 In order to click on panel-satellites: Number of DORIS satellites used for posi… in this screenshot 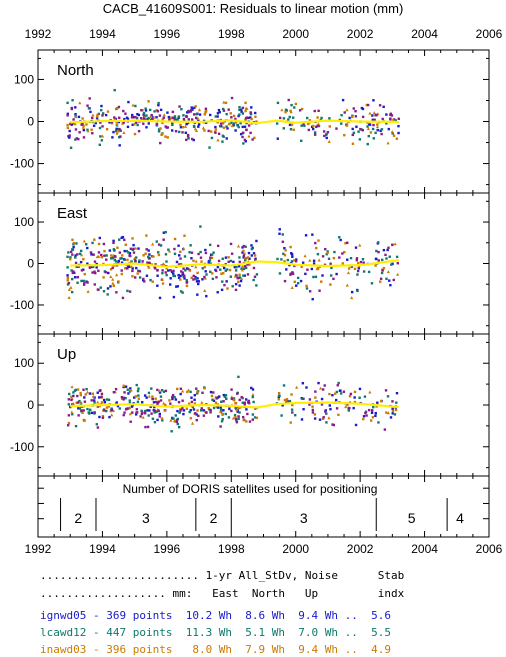, I will do `click(263, 506)`.